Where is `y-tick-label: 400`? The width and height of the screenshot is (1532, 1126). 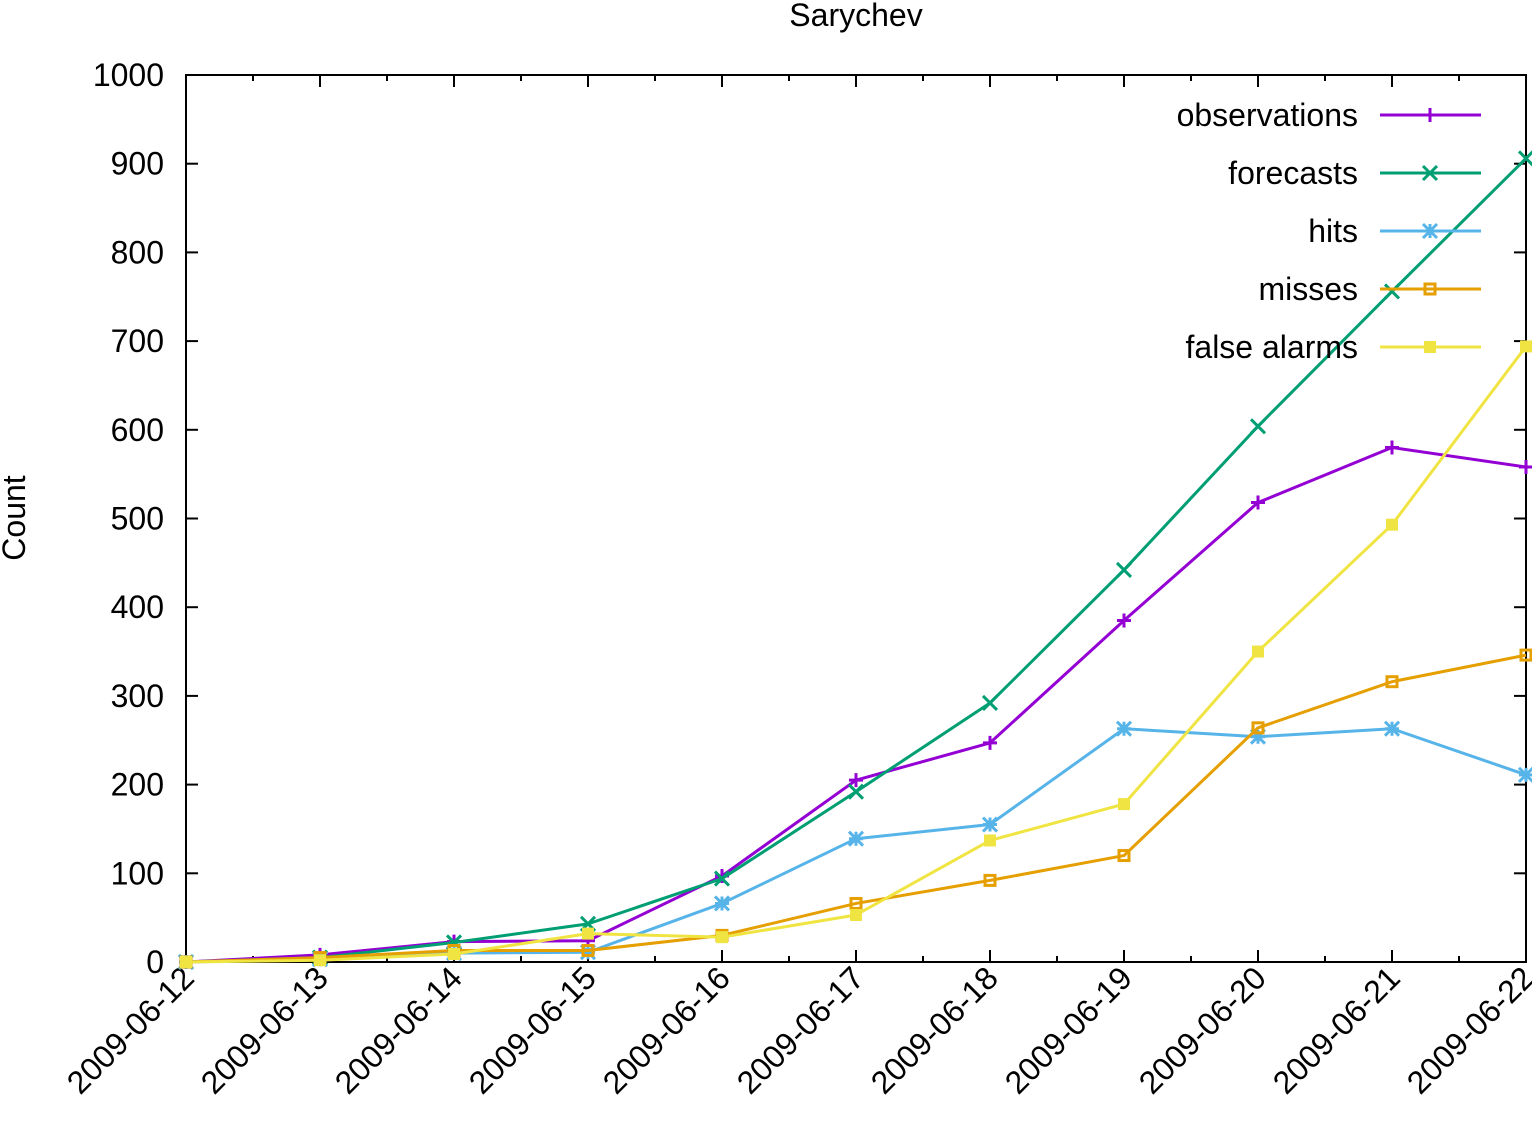 y-tick-label: 400 is located at coordinates (137, 607).